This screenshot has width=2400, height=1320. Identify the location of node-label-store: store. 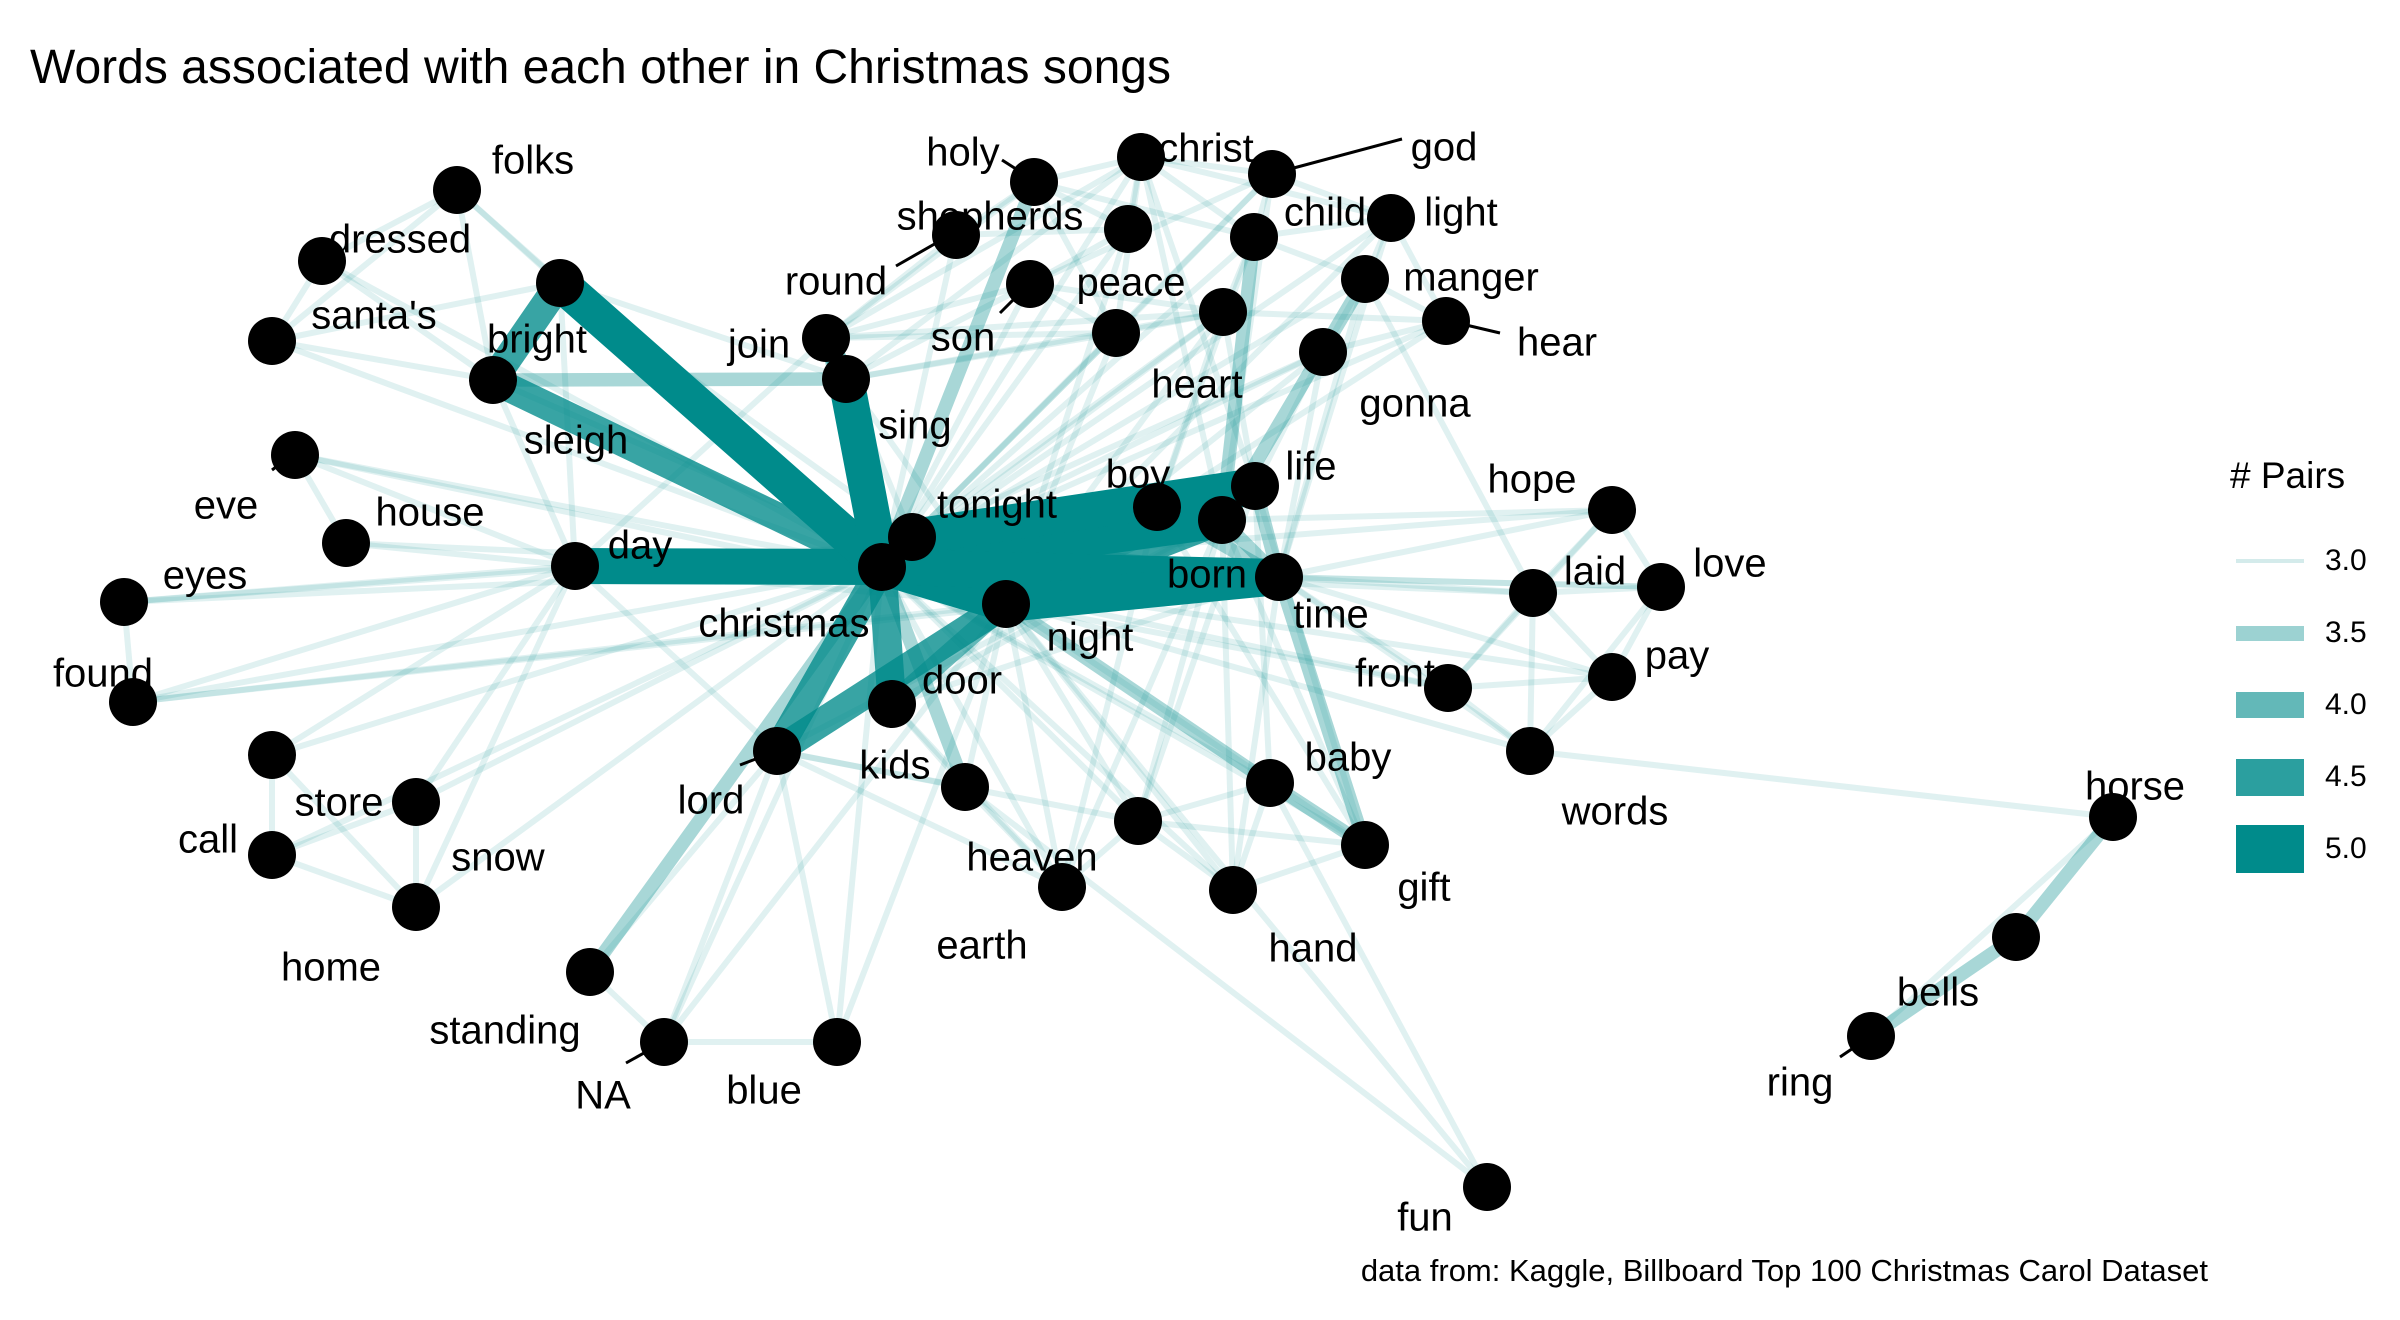
(339, 803).